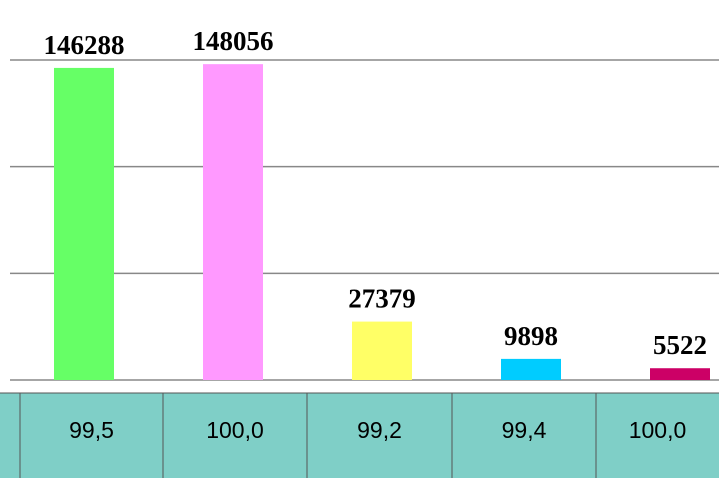 The height and width of the screenshot is (478, 719). What do you see at coordinates (91, 430) in the screenshot?
I see `table-cell: 99,5` at bounding box center [91, 430].